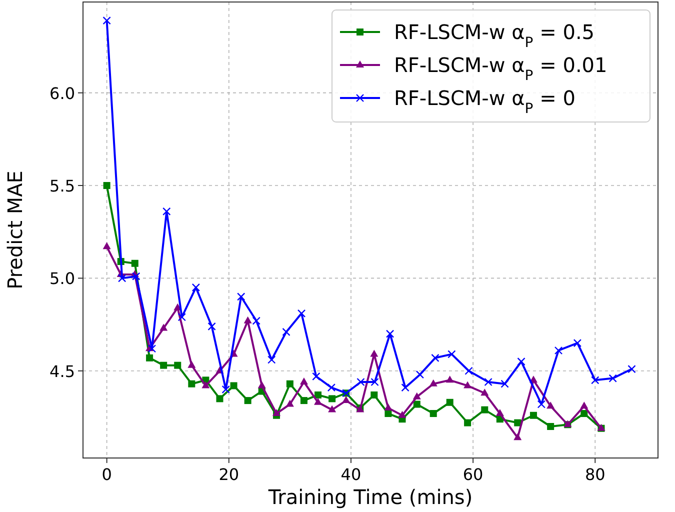  Describe the element at coordinates (473, 474) in the screenshot. I see `x-tick-label: 60` at that location.